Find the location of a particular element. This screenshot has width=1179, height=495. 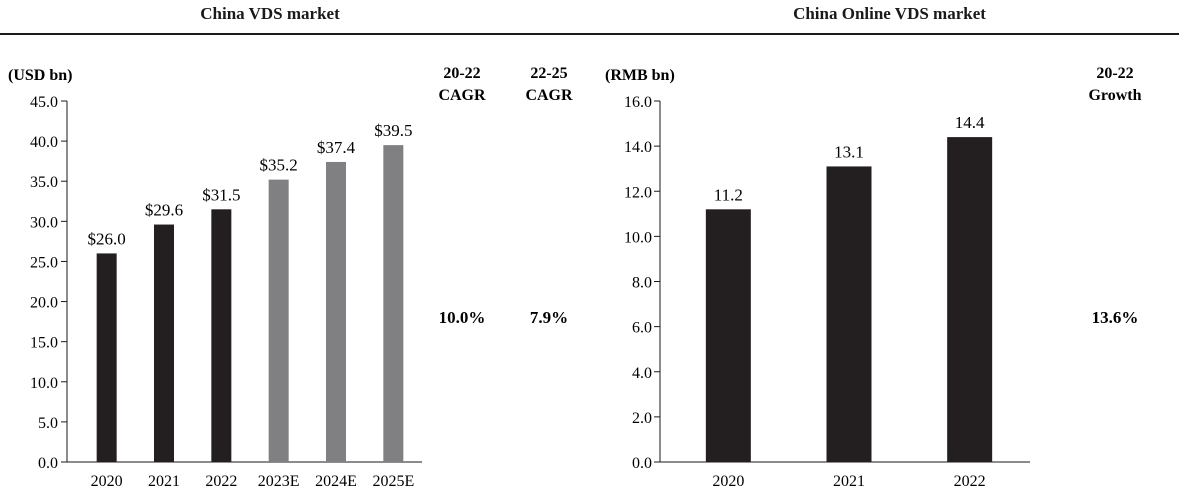

right-y-tick-label: 6.0 is located at coordinates (642, 328).